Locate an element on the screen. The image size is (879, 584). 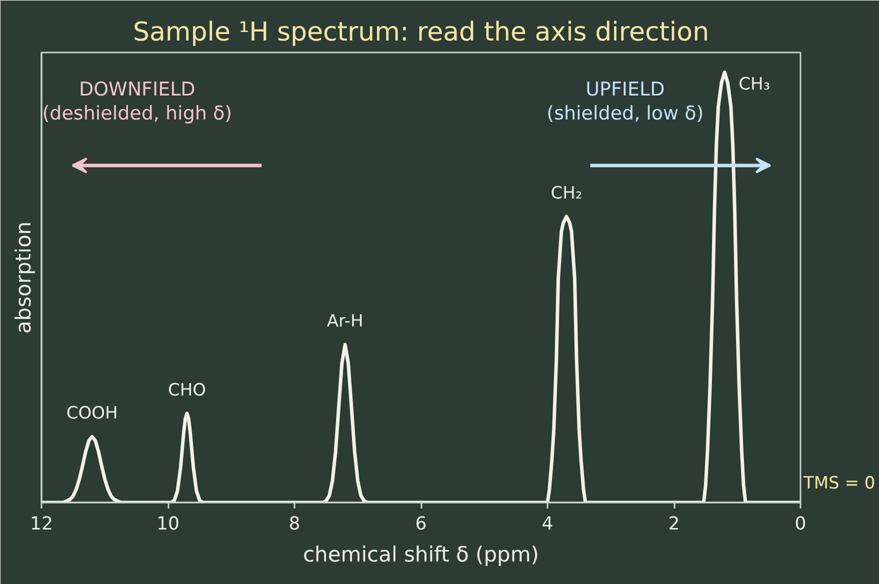
x-tick-label: 10 is located at coordinates (168, 524).